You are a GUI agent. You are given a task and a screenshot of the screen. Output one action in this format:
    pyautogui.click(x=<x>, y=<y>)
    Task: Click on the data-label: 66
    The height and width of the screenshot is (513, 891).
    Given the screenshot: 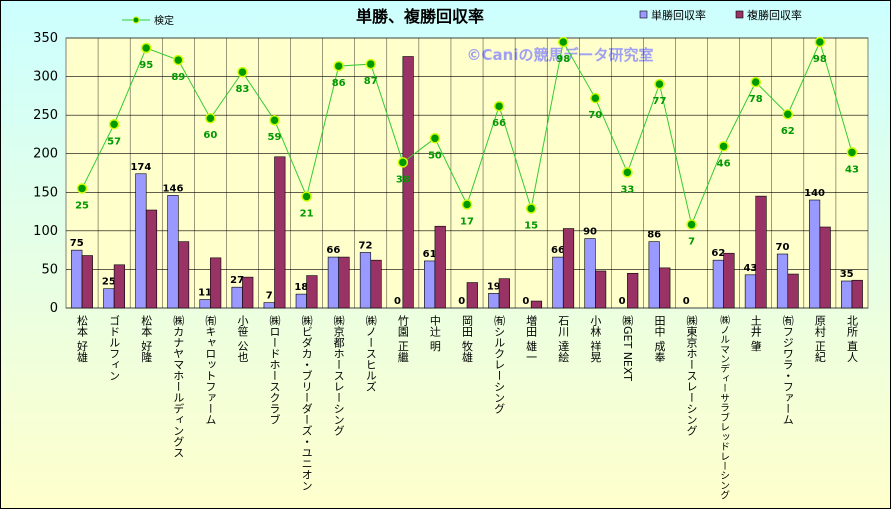 What is the action you would take?
    pyautogui.click(x=558, y=250)
    